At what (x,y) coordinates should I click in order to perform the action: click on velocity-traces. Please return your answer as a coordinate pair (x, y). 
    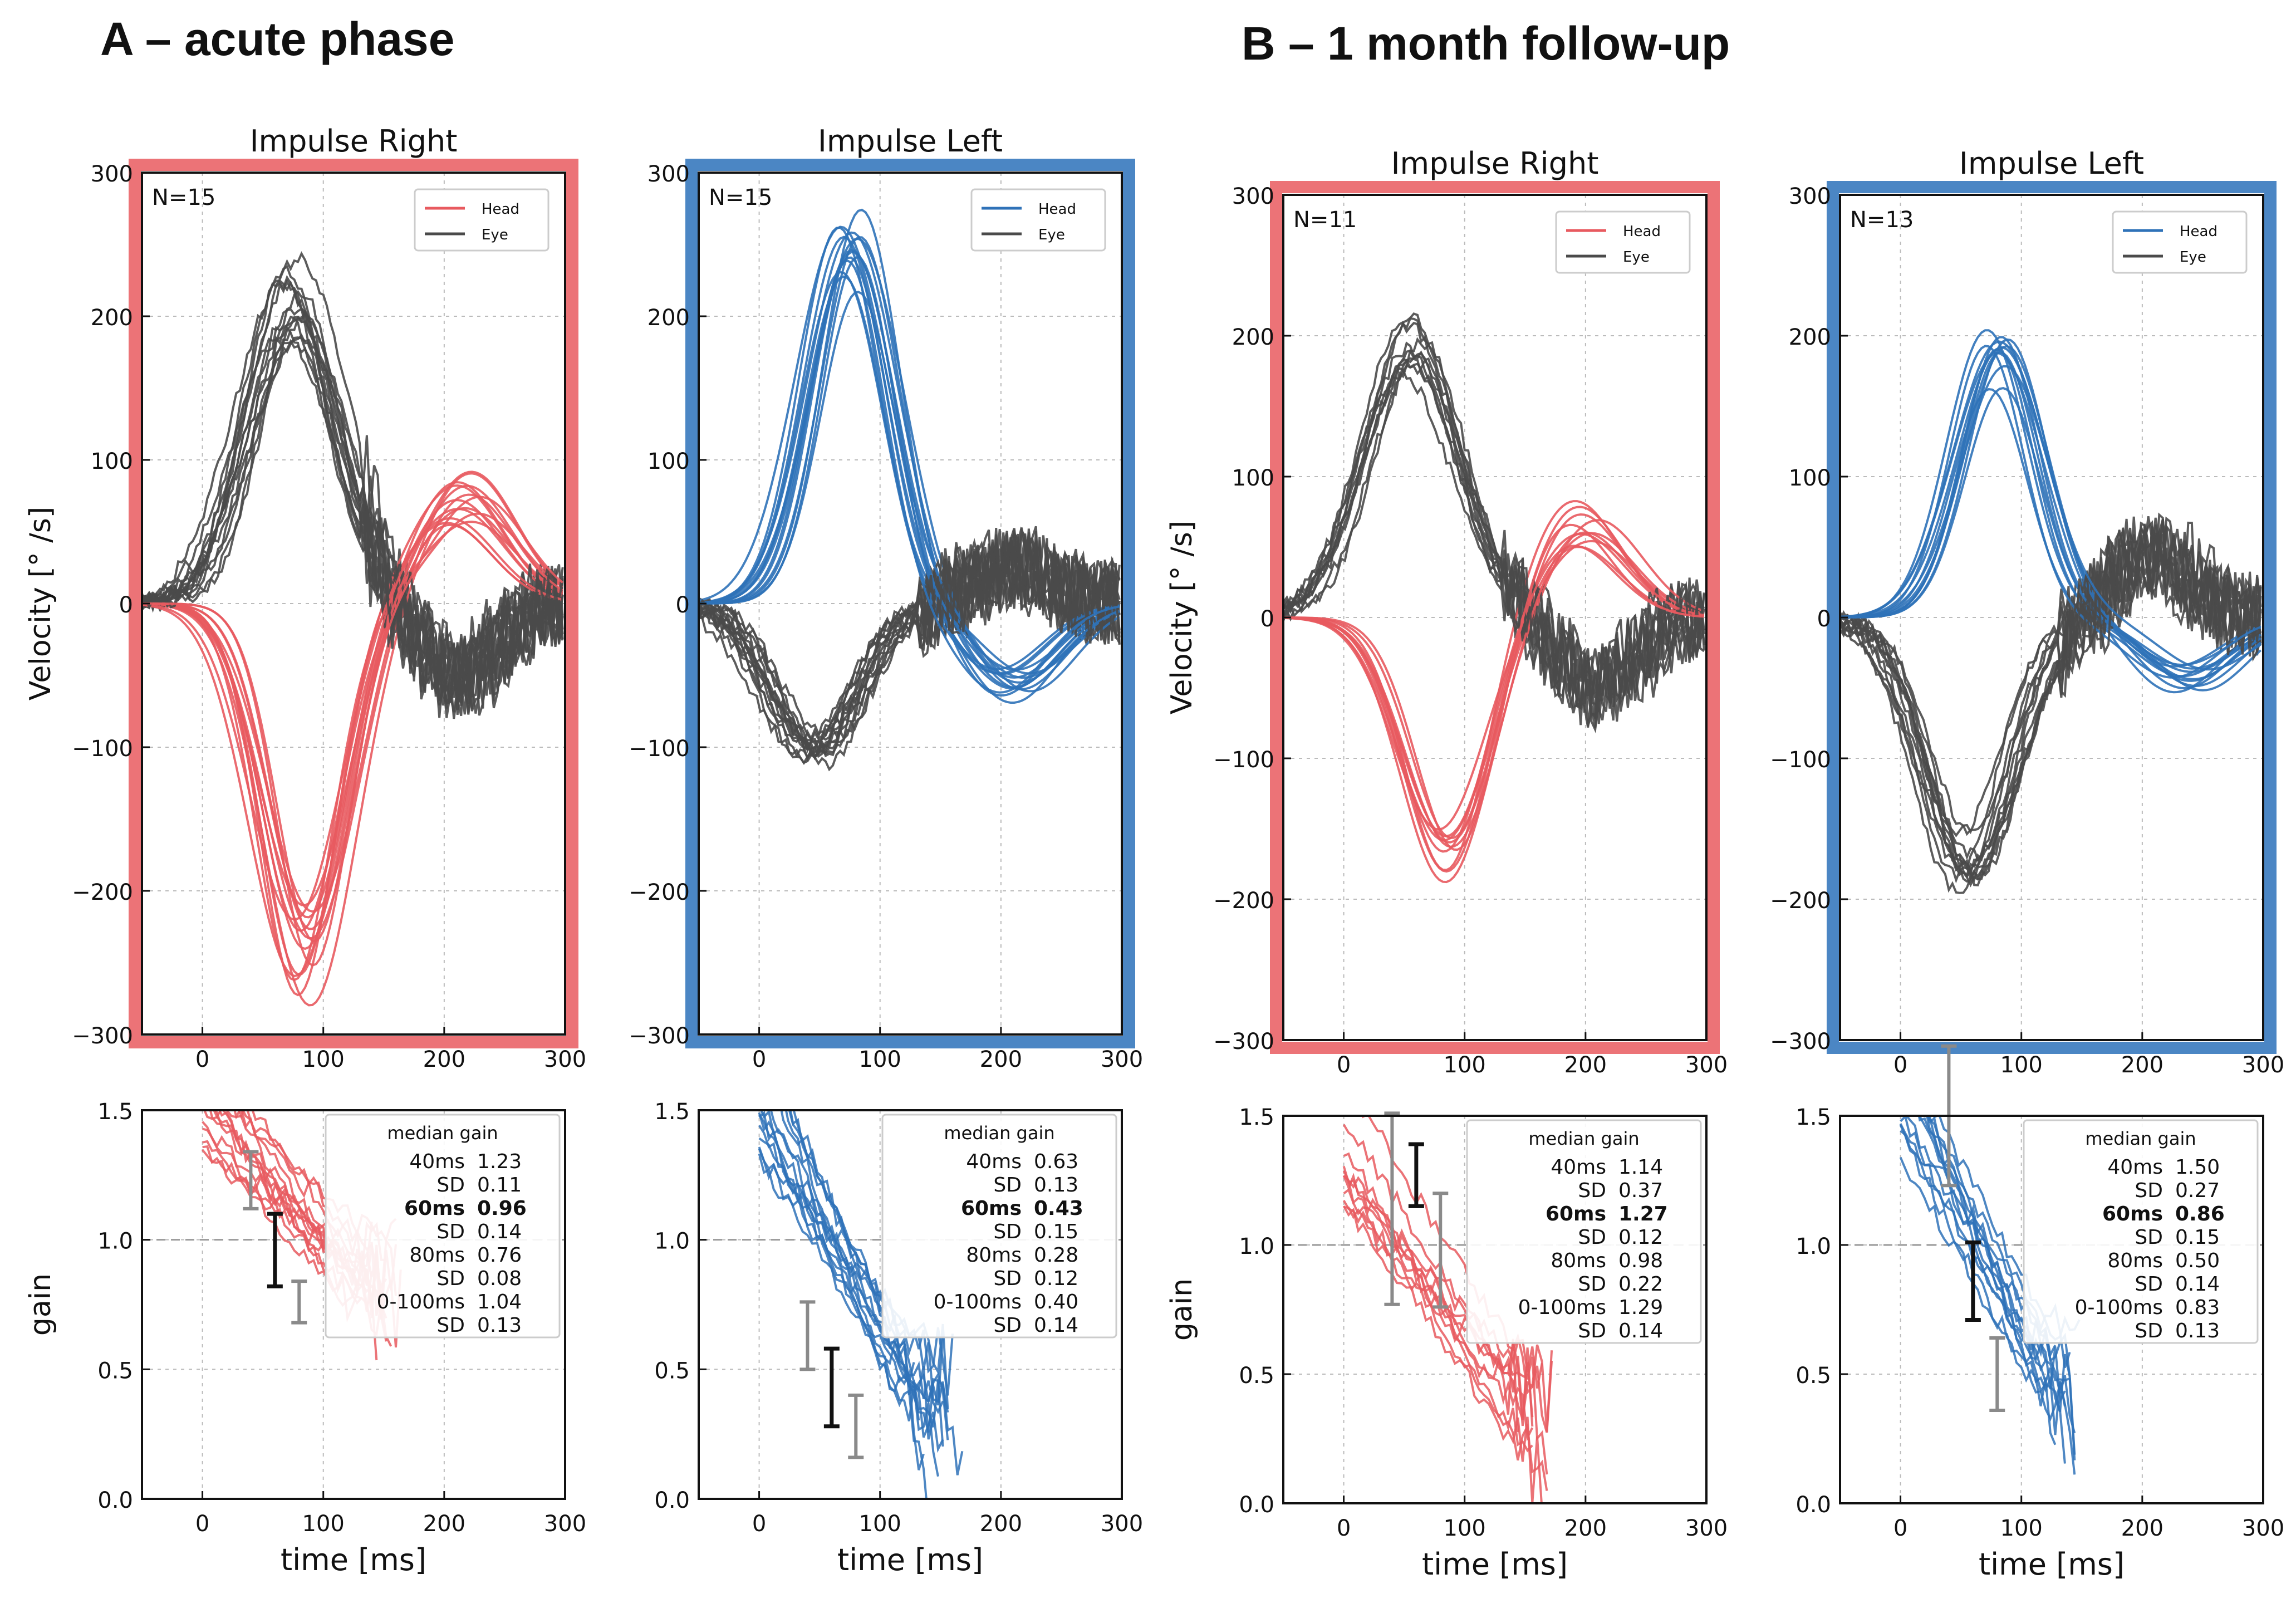
    Looking at the image, I should click on (353, 629).